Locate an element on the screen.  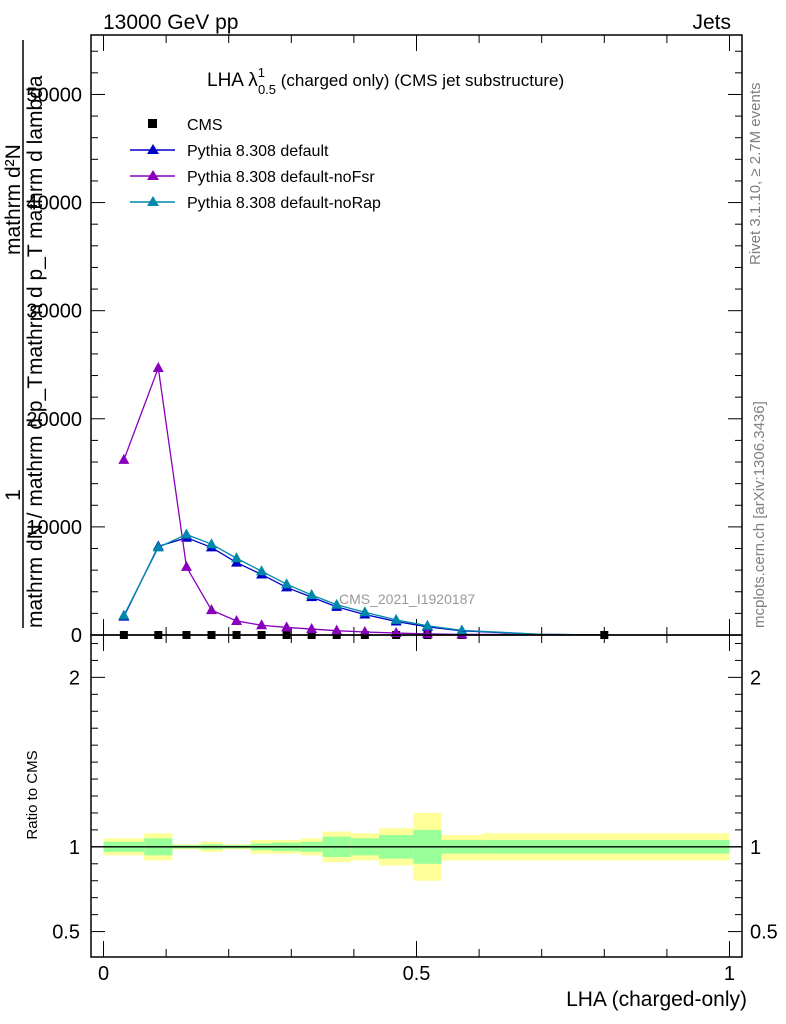
ratio-tick-label-right: 2 is located at coordinates (755, 678).